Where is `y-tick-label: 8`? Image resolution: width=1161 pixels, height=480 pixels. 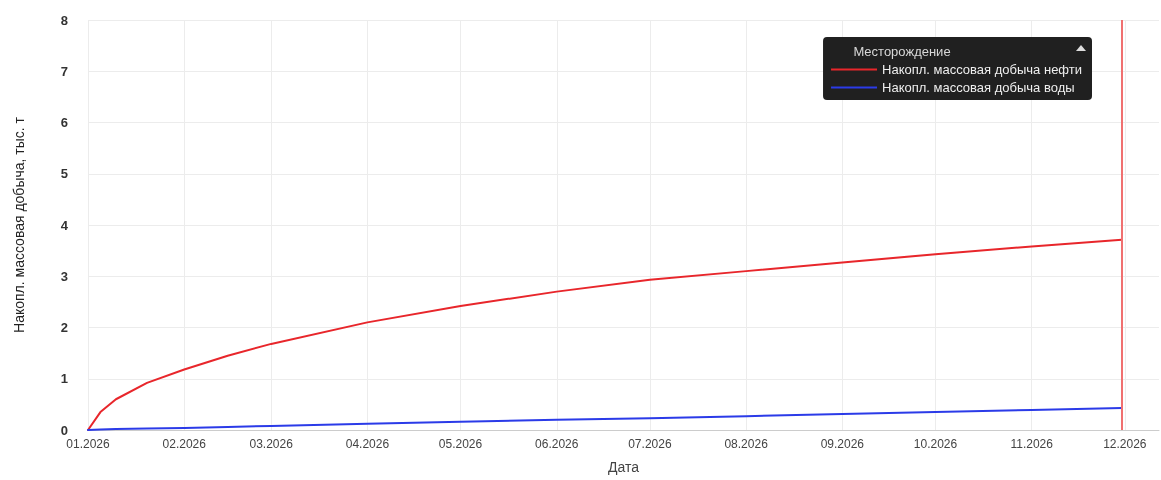 y-tick-label: 8 is located at coordinates (64, 20).